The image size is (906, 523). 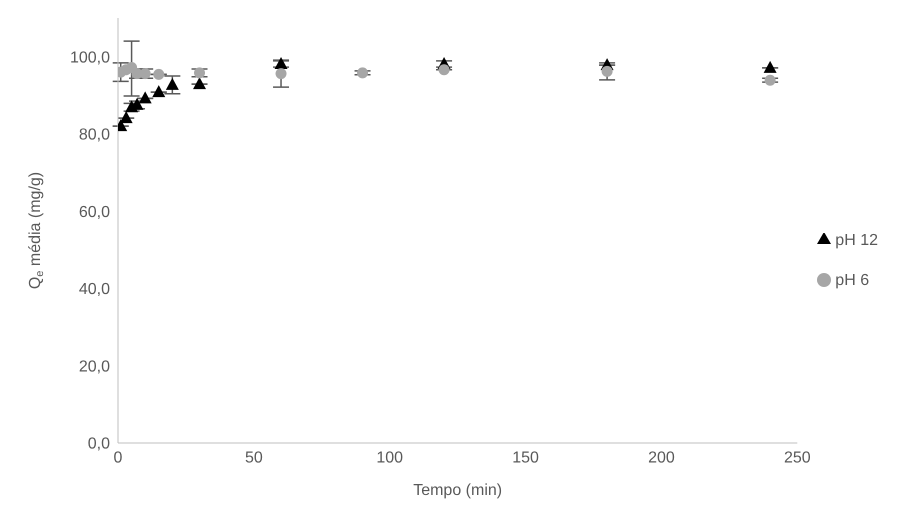 What do you see at coordinates (390, 457) in the screenshot?
I see `x-tick-label: 100` at bounding box center [390, 457].